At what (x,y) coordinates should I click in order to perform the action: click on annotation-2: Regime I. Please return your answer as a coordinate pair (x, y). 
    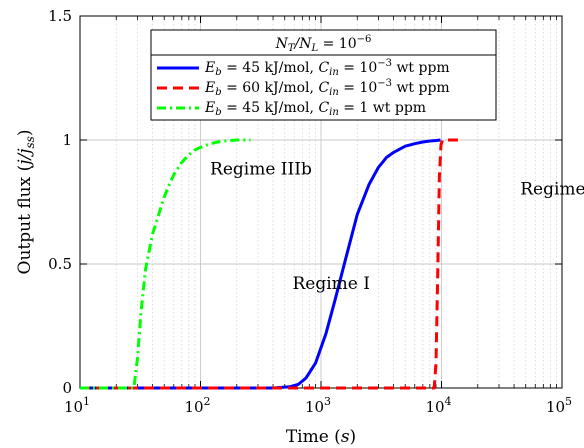
    Looking at the image, I should click on (330, 284).